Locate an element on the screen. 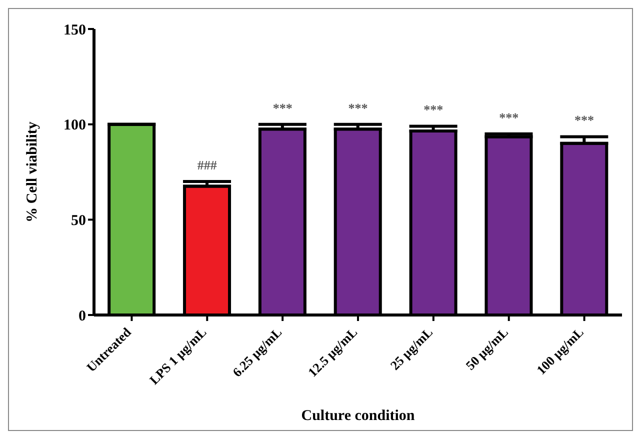 This screenshot has width=641, height=439. y-axis-title: % Cell viability is located at coordinates (32, 171).